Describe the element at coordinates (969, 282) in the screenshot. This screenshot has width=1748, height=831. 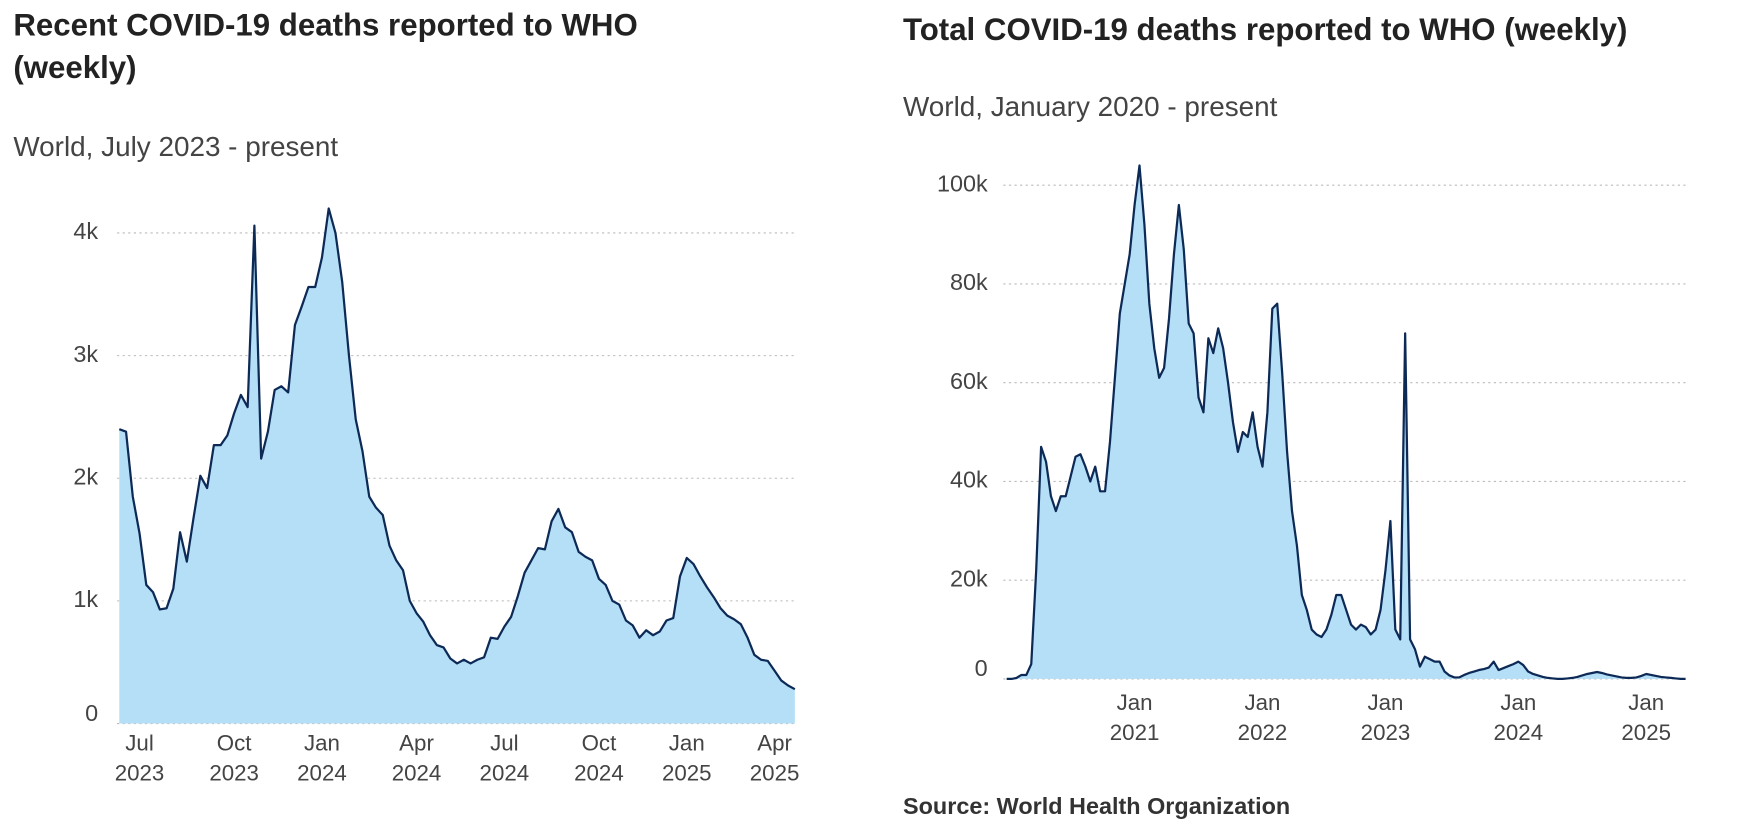
I see `y-tick-label: 80k` at that location.